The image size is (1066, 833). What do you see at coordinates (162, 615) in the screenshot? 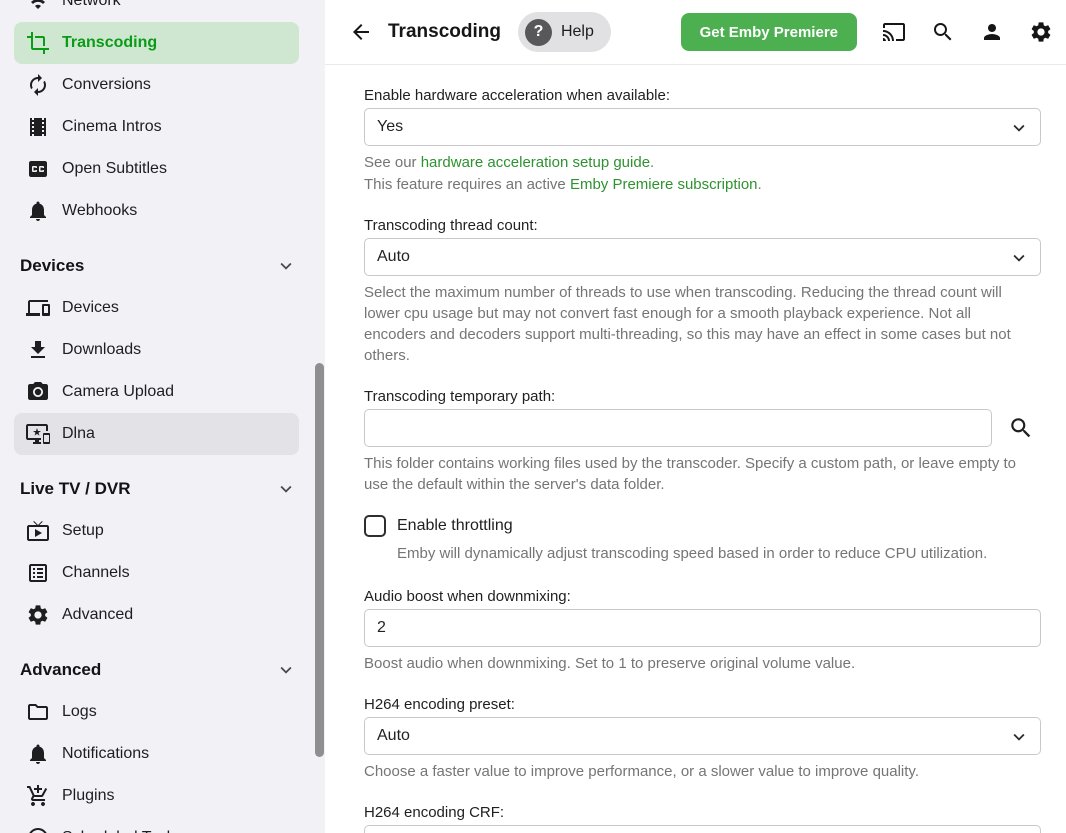
I see `sidebar-item-livetv-advanced: Advanced` at bounding box center [162, 615].